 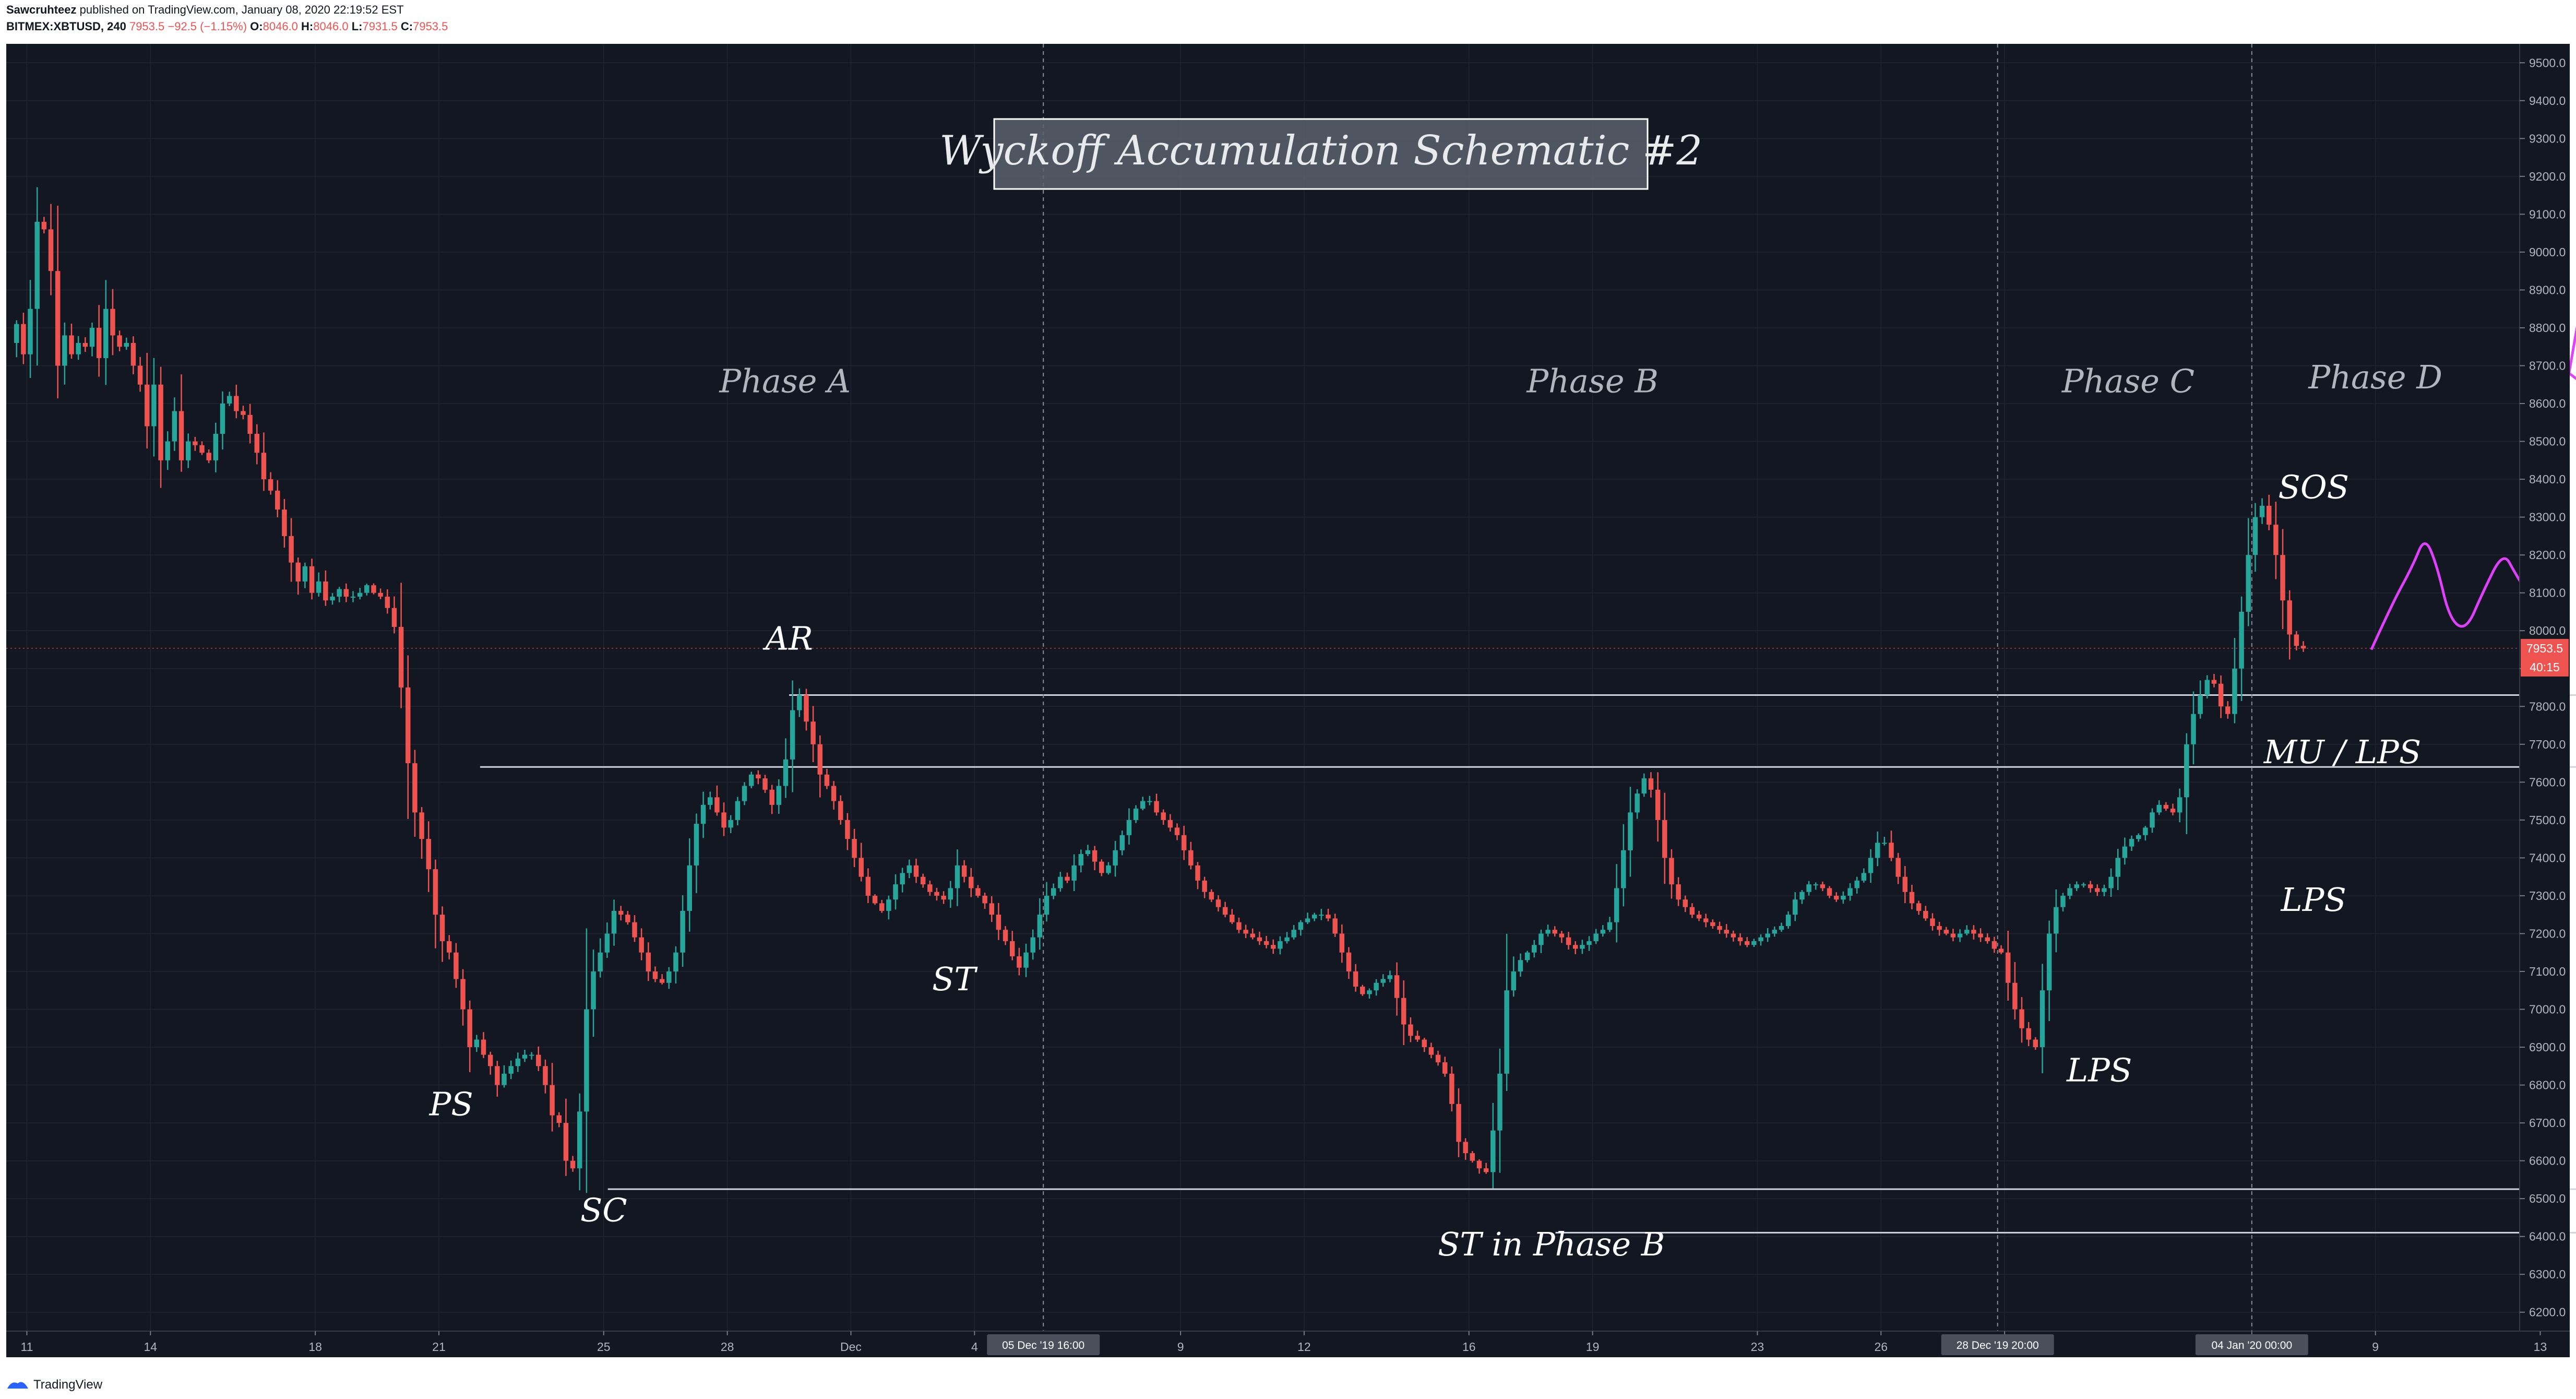 What do you see at coordinates (2547, 138) in the screenshot?
I see `price-tick-label: 9300.0` at bounding box center [2547, 138].